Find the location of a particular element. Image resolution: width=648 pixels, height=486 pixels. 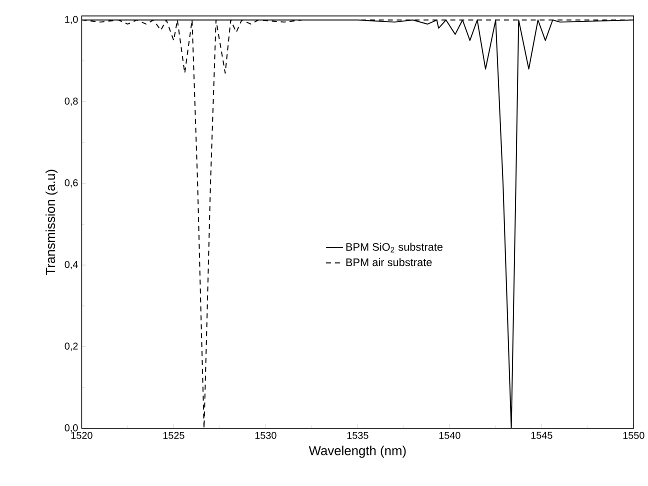

y-tick-label: 0,4 is located at coordinates (71, 265).